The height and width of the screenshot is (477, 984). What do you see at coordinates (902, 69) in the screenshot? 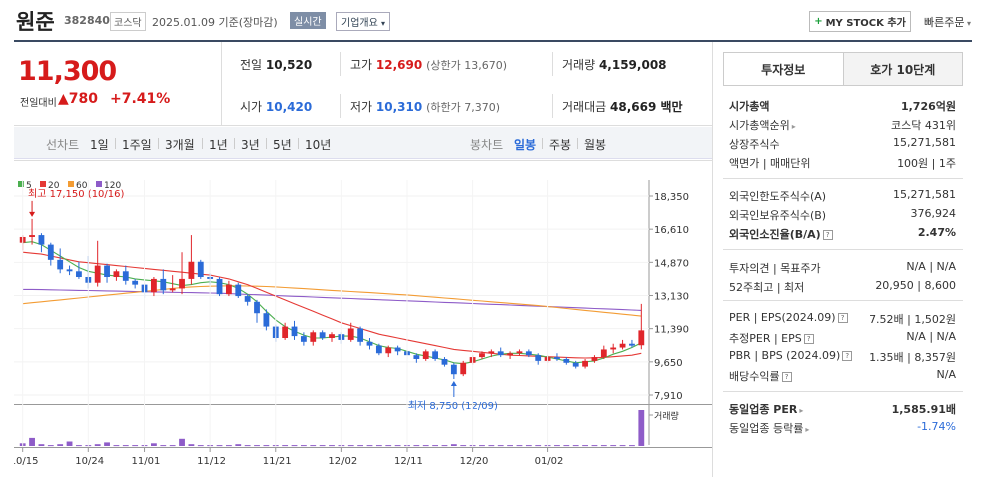
I see `tab-order-book: 호가 10단계` at bounding box center [902, 69].